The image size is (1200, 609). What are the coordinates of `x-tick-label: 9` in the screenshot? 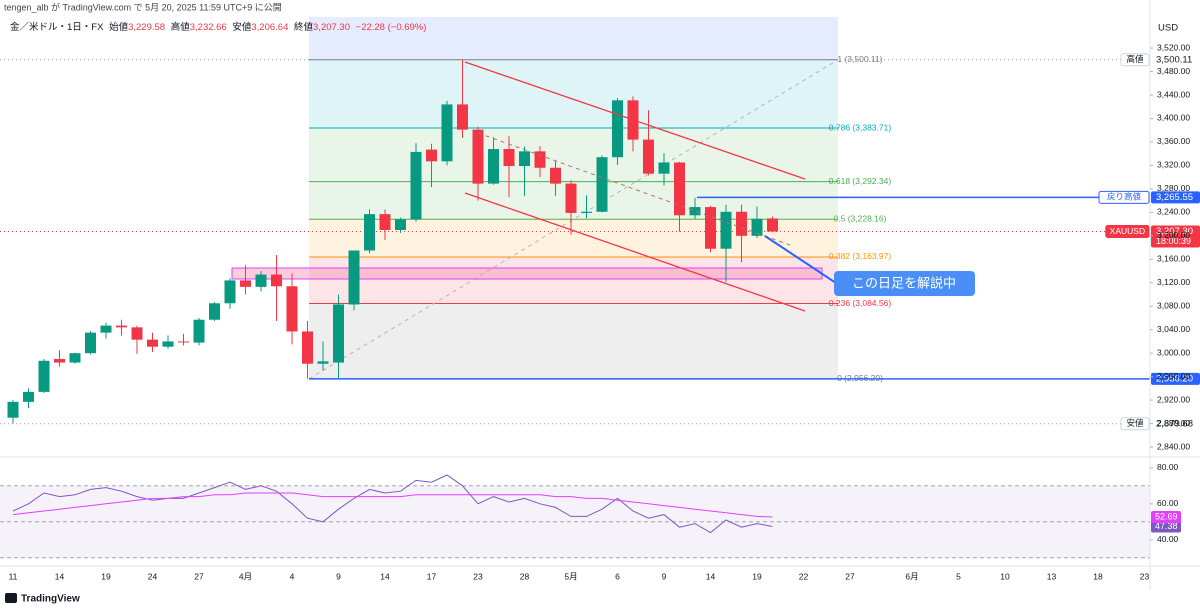 It's located at (338, 576).